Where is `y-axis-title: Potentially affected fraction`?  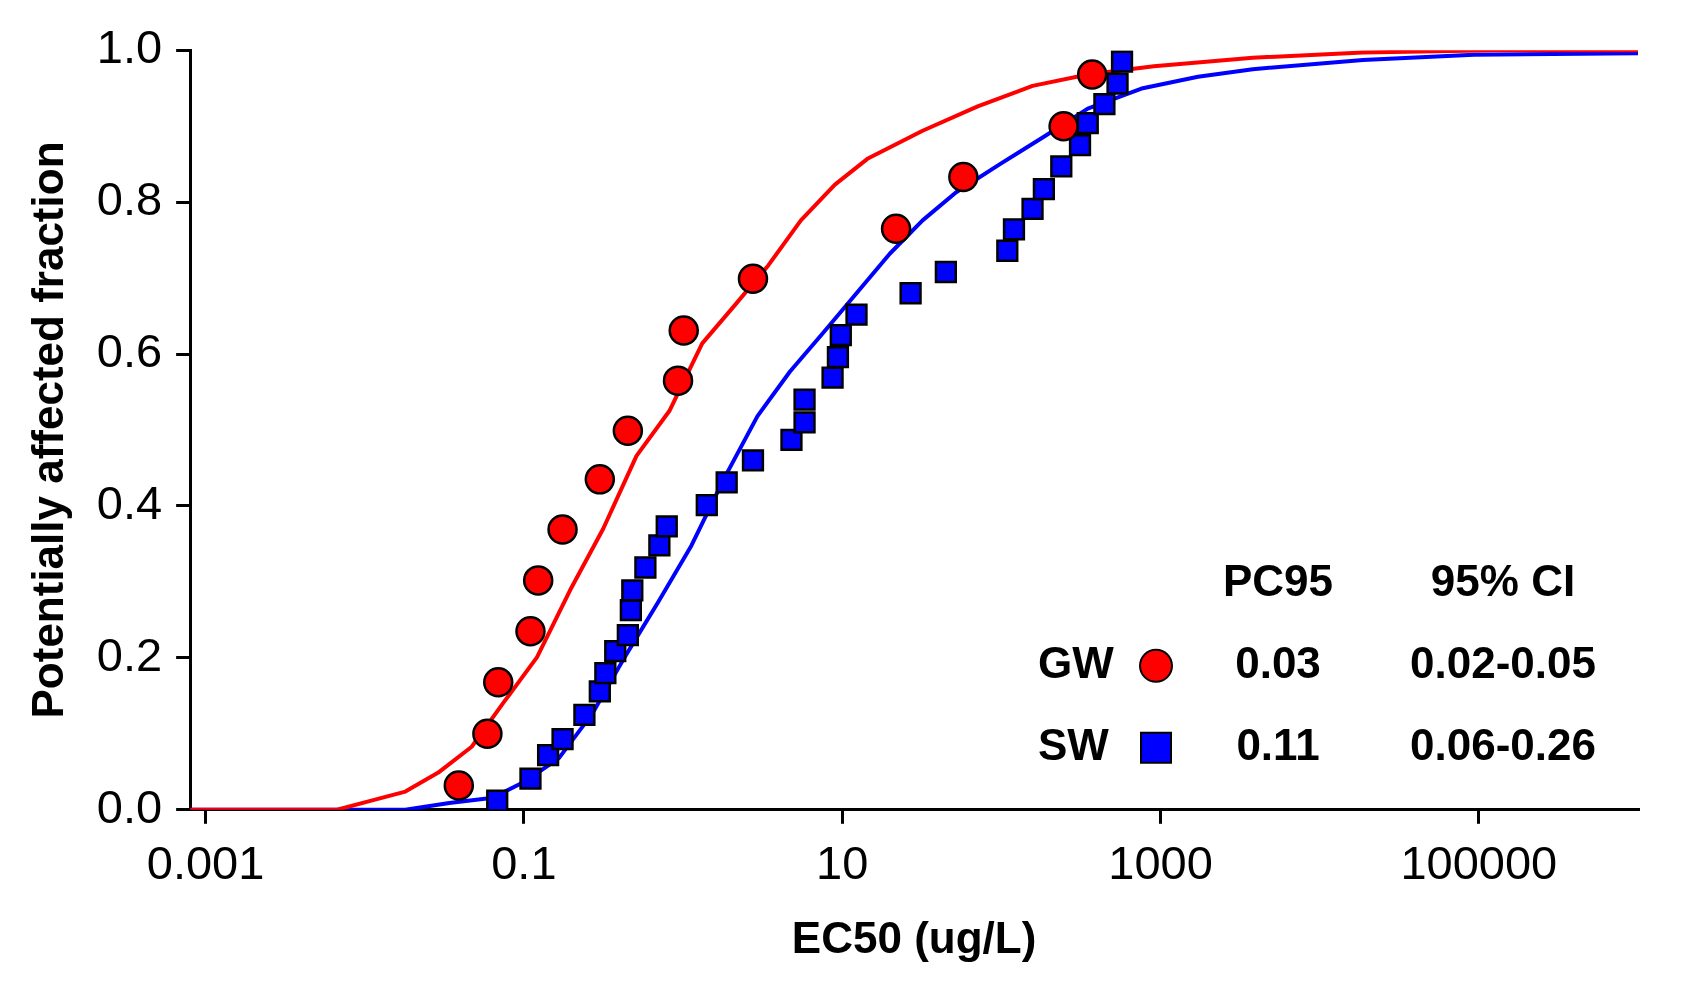
y-axis-title: Potentially affected fraction is located at coordinates (47, 430).